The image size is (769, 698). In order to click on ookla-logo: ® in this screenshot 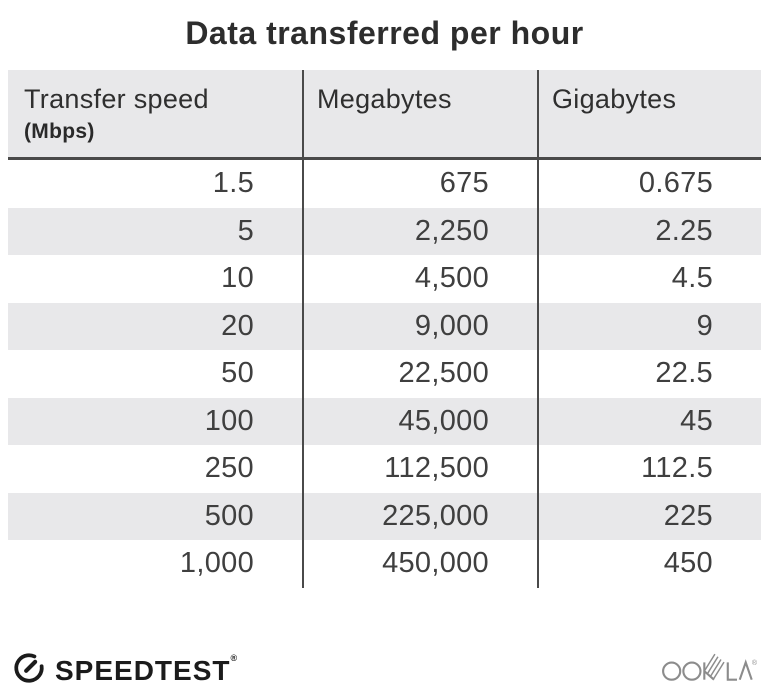, I will do `click(710, 669)`.